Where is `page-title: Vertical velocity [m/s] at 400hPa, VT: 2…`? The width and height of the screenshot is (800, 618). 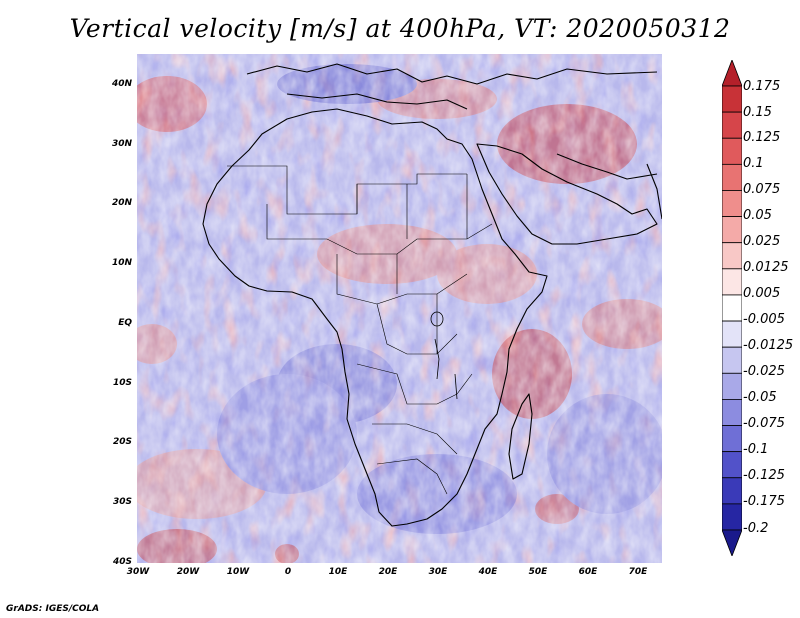 page-title: Vertical velocity [m/s] at 400hPa, VT: 2… is located at coordinates (400, 28).